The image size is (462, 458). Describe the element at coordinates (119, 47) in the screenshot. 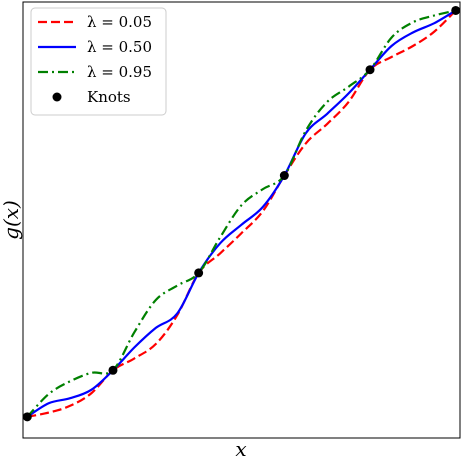

I see `legend-label-2: λ = 0.50` at that location.